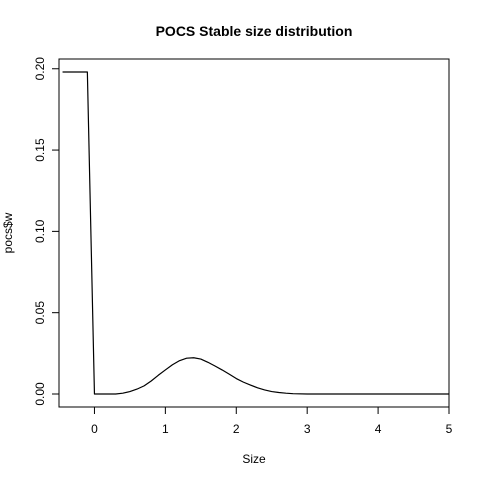 The height and width of the screenshot is (480, 480). Describe the element at coordinates (449, 429) in the screenshot. I see `x-tick-label: 5` at that location.